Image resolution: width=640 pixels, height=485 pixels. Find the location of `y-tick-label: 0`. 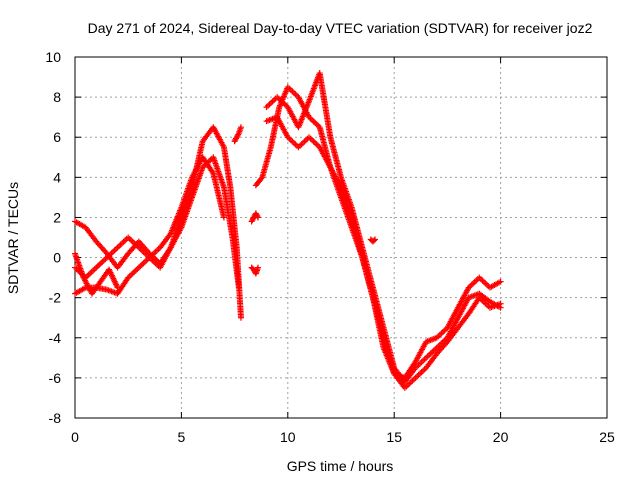

y-tick-label: 0 is located at coordinates (57, 258).